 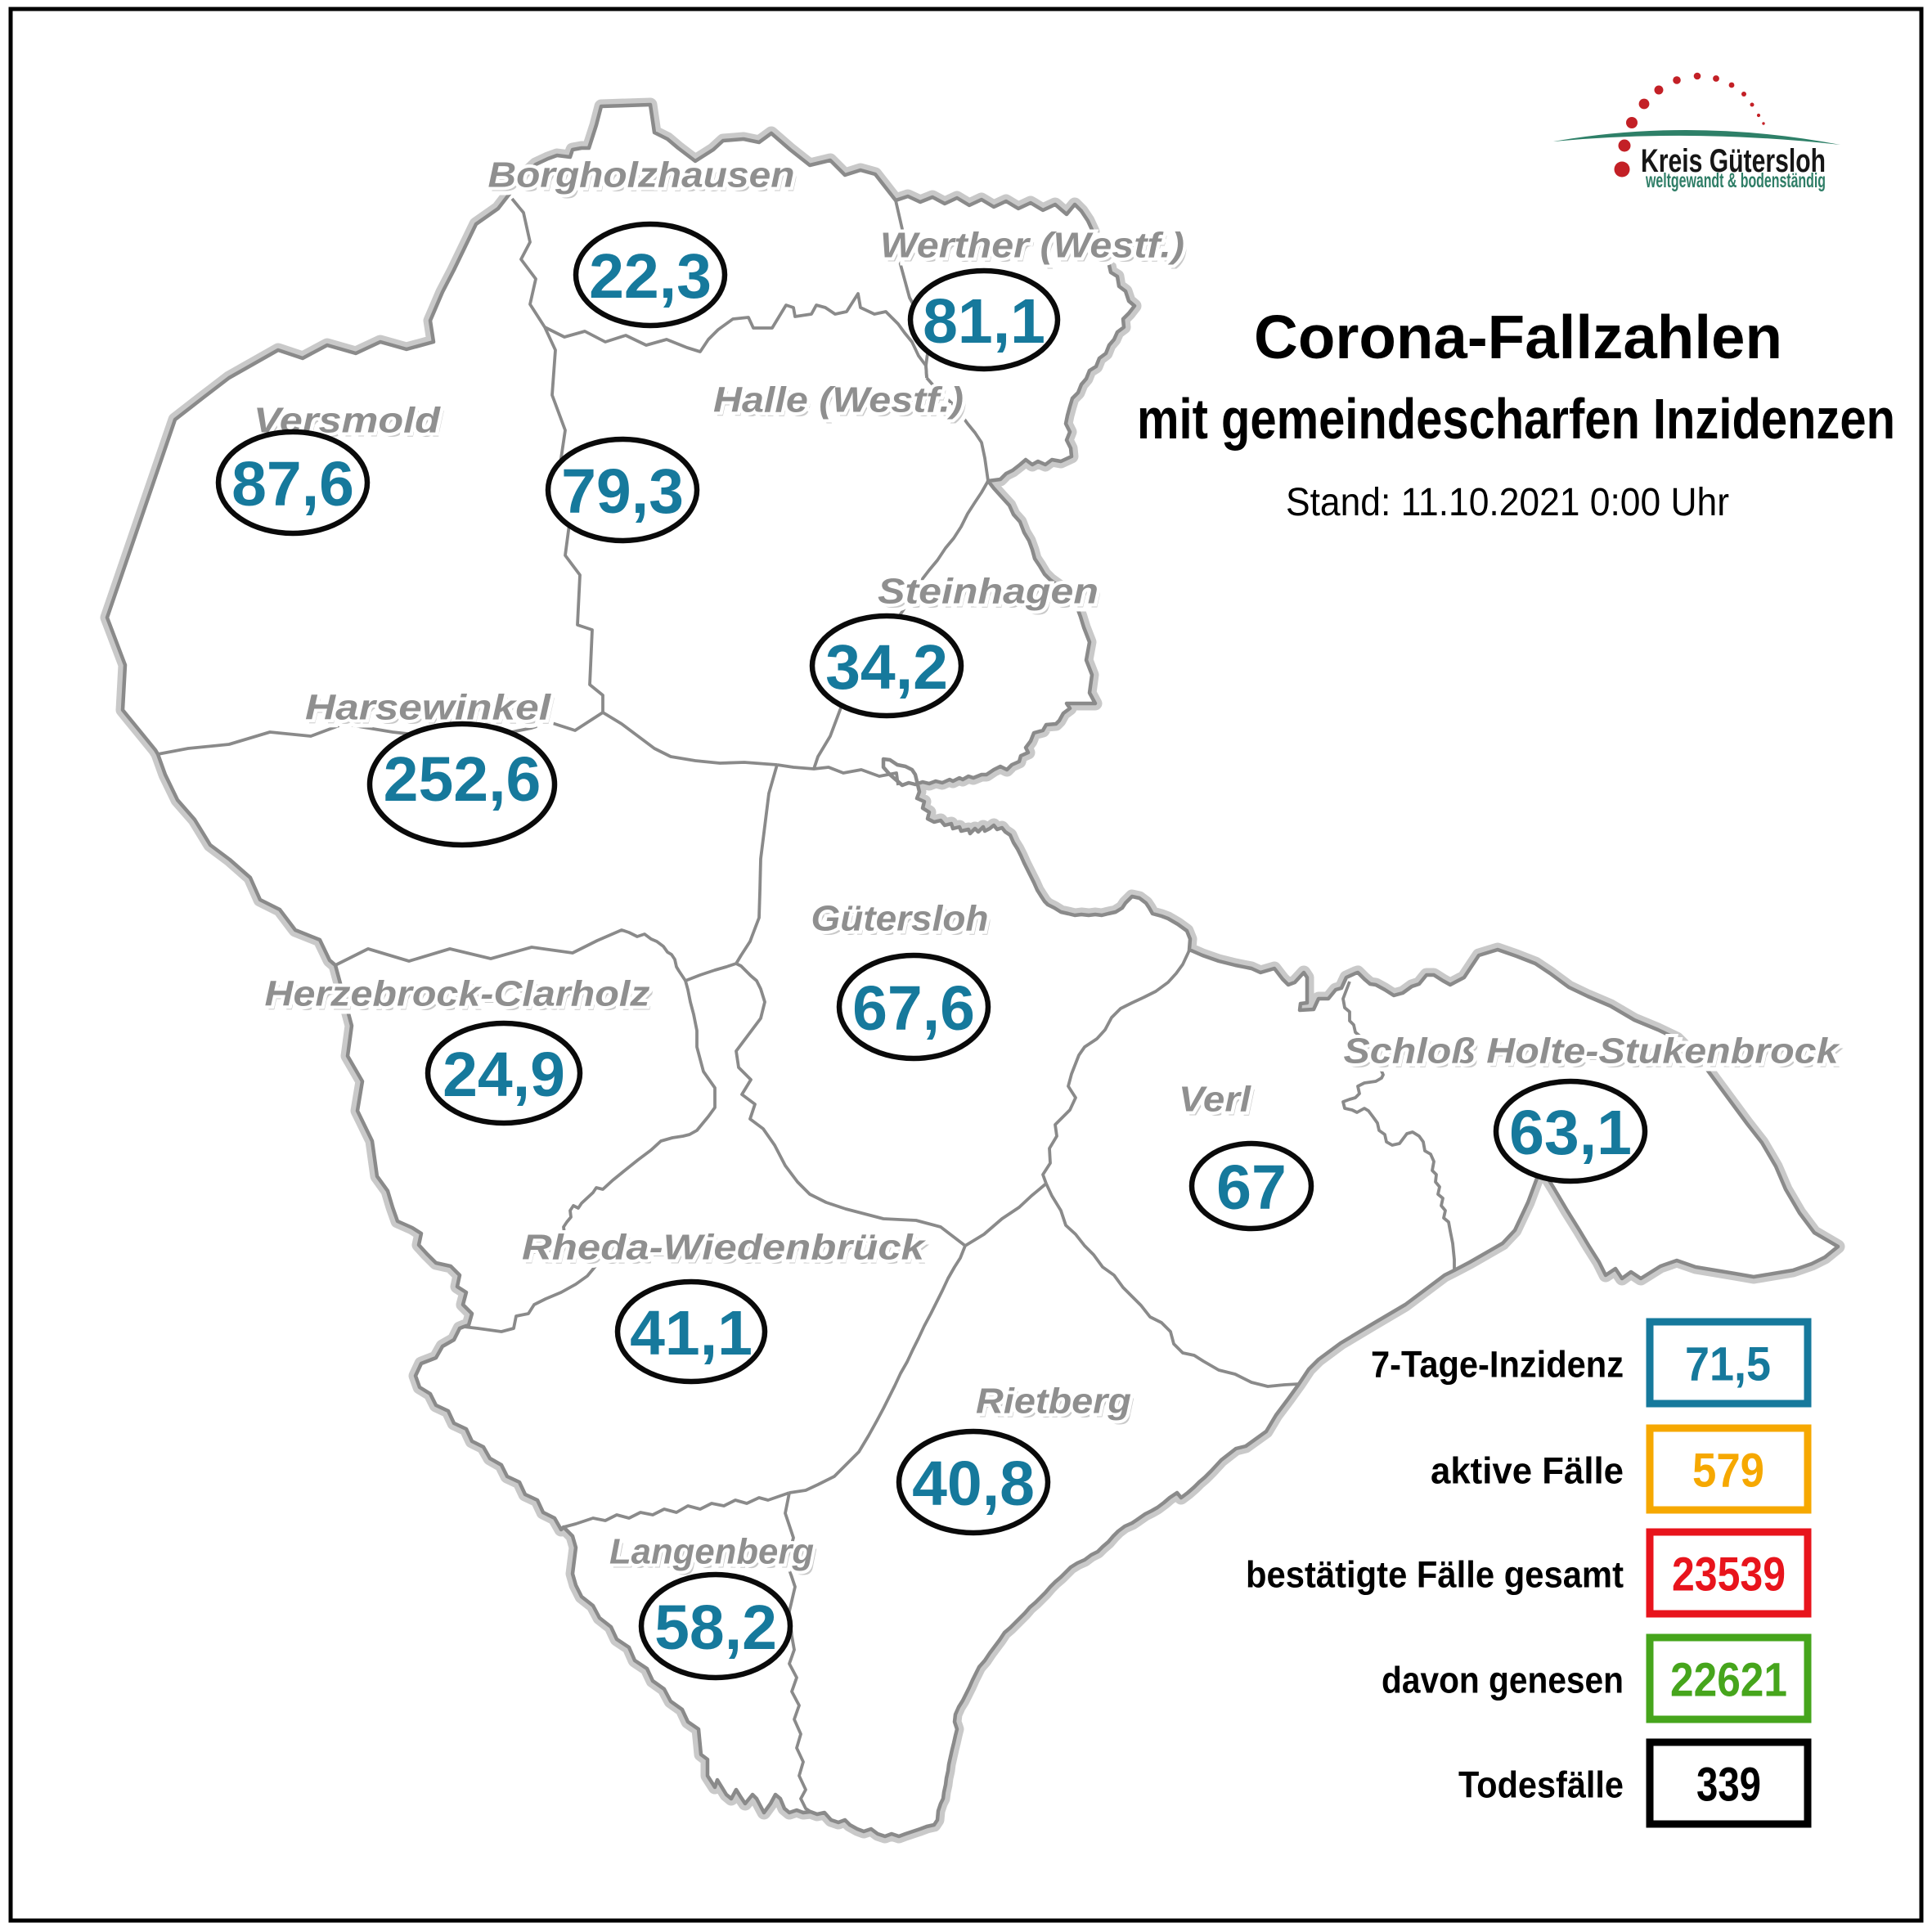 I want to click on svg-text: davon genesen, so click(x=1503, y=1681).